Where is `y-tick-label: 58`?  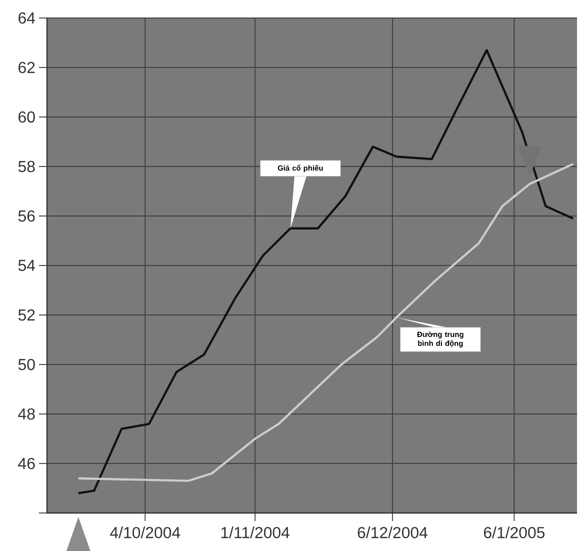
y-tick-label: 58 is located at coordinates (26, 166).